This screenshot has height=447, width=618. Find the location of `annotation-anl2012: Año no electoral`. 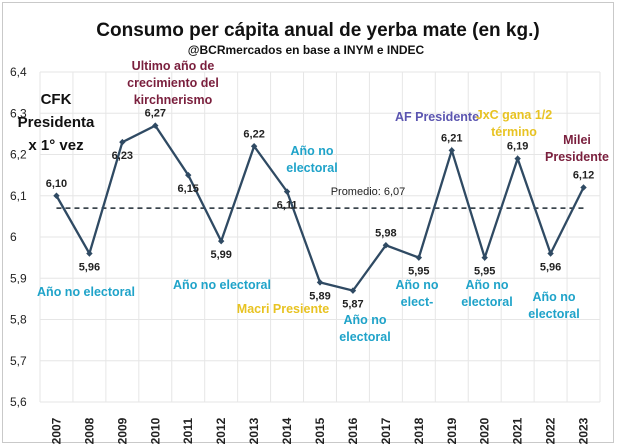

annotation-anl2012: Año no electoral is located at coordinates (222, 285).